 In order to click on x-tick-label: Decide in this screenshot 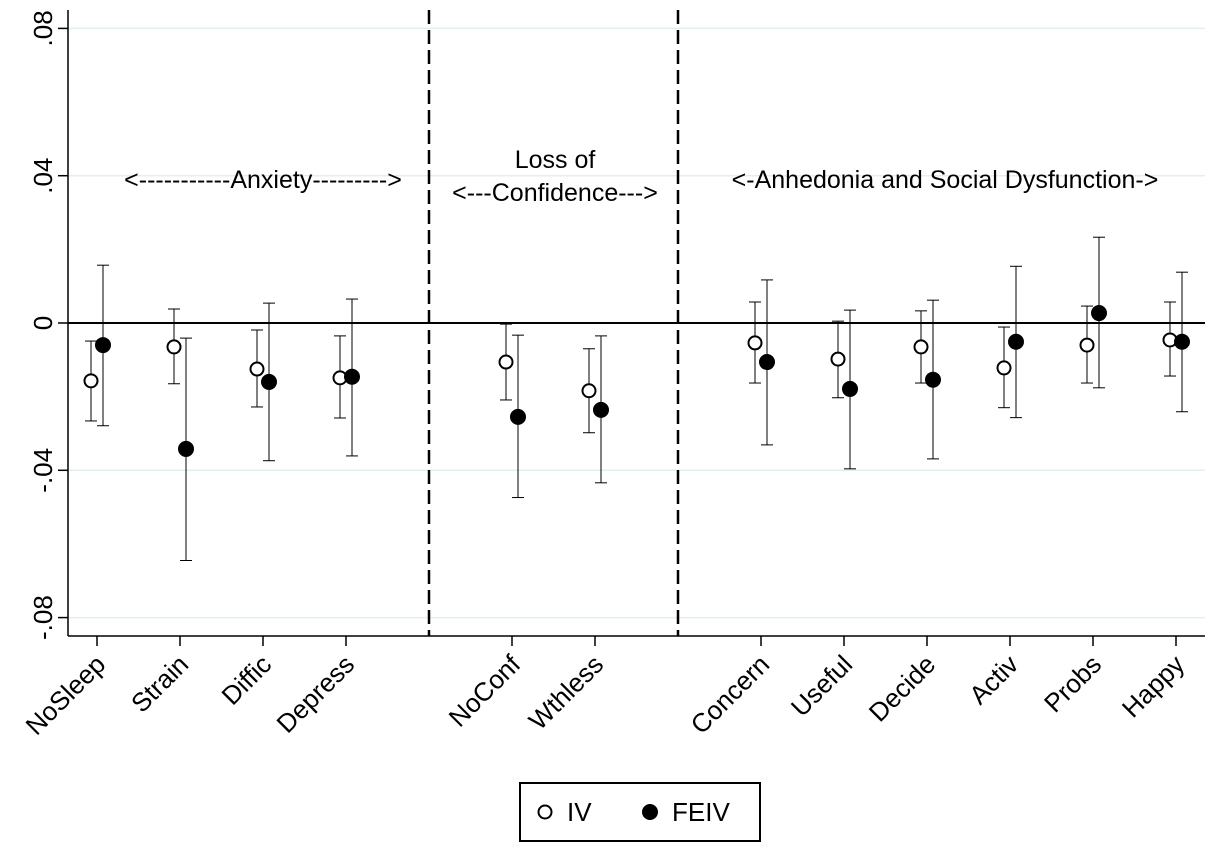, I will do `click(902, 688)`.